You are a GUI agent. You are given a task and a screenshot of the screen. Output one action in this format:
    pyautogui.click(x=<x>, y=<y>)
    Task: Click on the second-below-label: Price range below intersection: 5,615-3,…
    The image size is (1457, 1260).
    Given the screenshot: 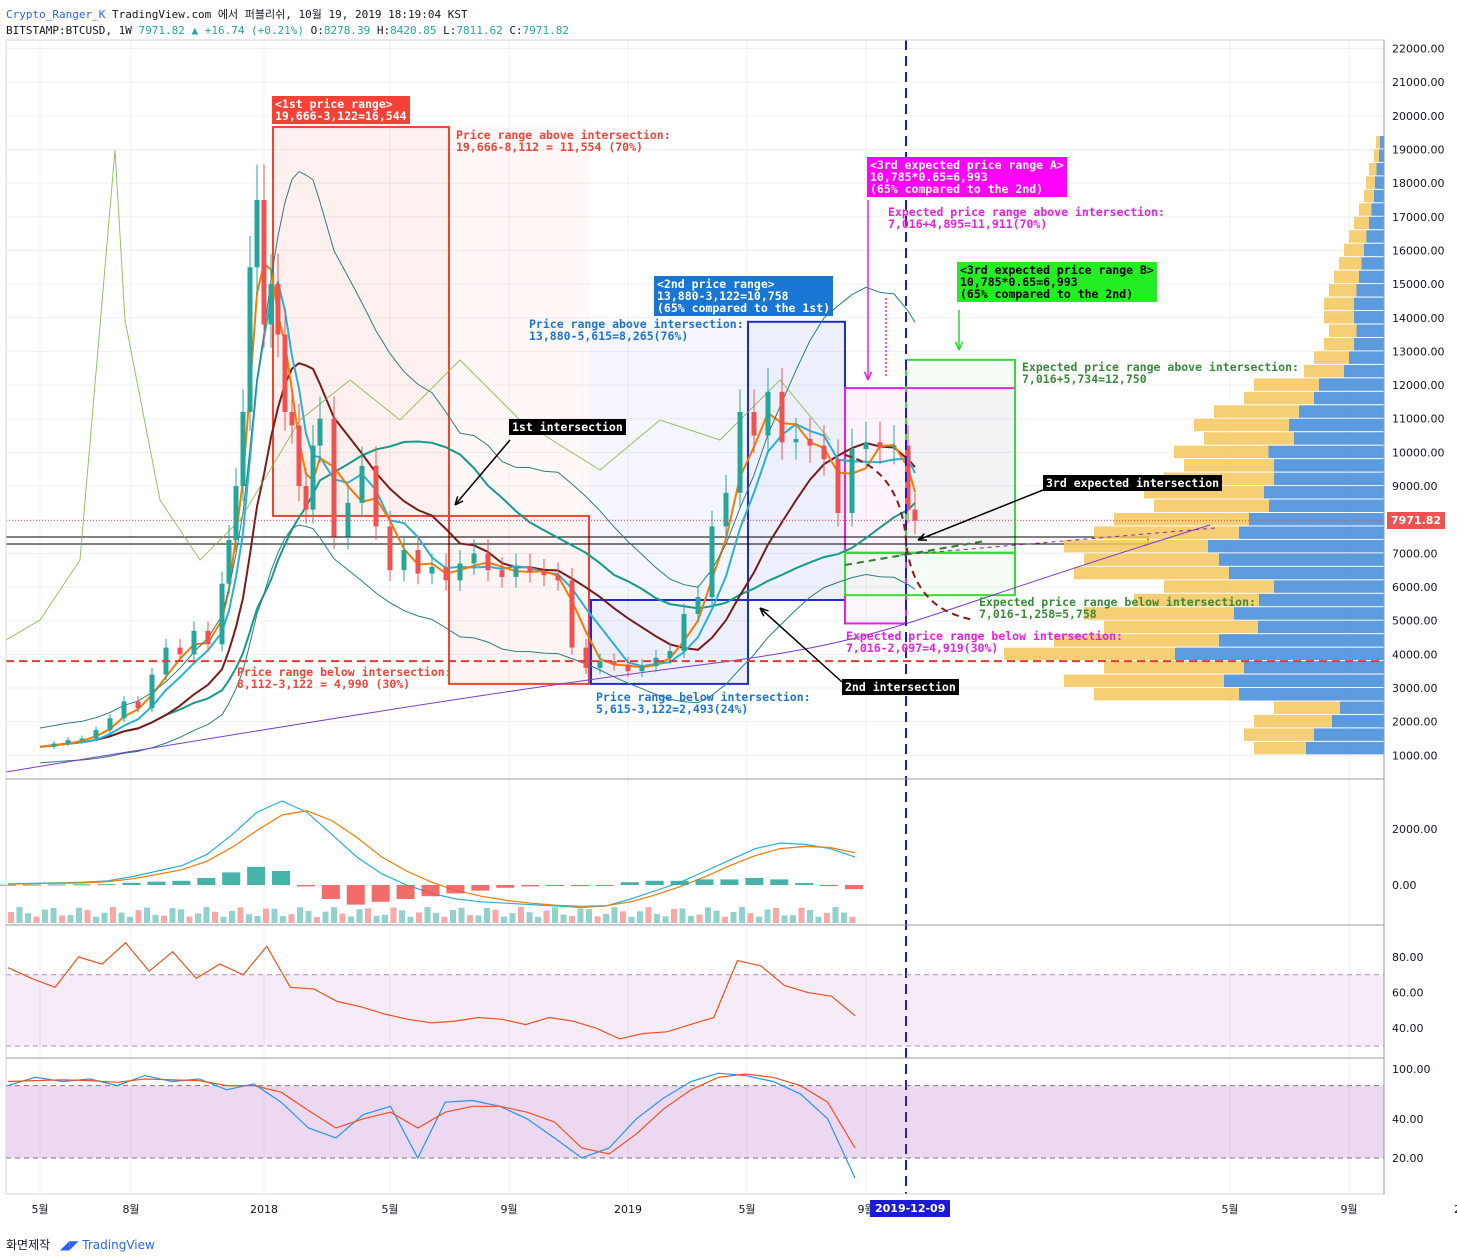 What is the action you would take?
    pyautogui.click(x=703, y=703)
    